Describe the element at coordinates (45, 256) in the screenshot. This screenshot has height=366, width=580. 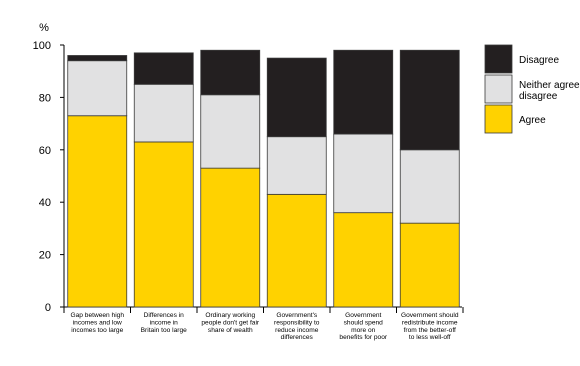
I see `y-tick-label: 20` at that location.